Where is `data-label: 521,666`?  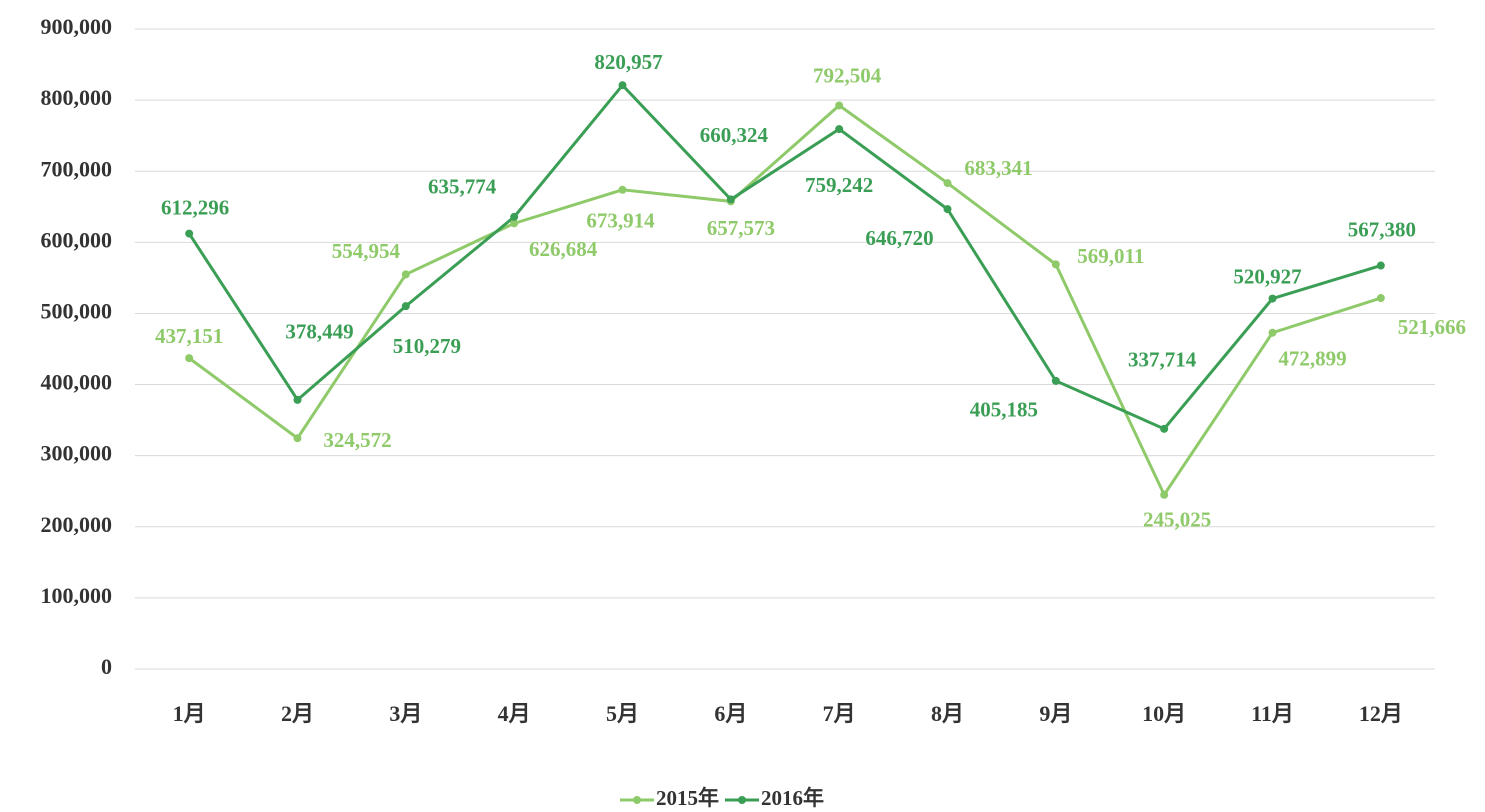
data-label: 521,666 is located at coordinates (1432, 327).